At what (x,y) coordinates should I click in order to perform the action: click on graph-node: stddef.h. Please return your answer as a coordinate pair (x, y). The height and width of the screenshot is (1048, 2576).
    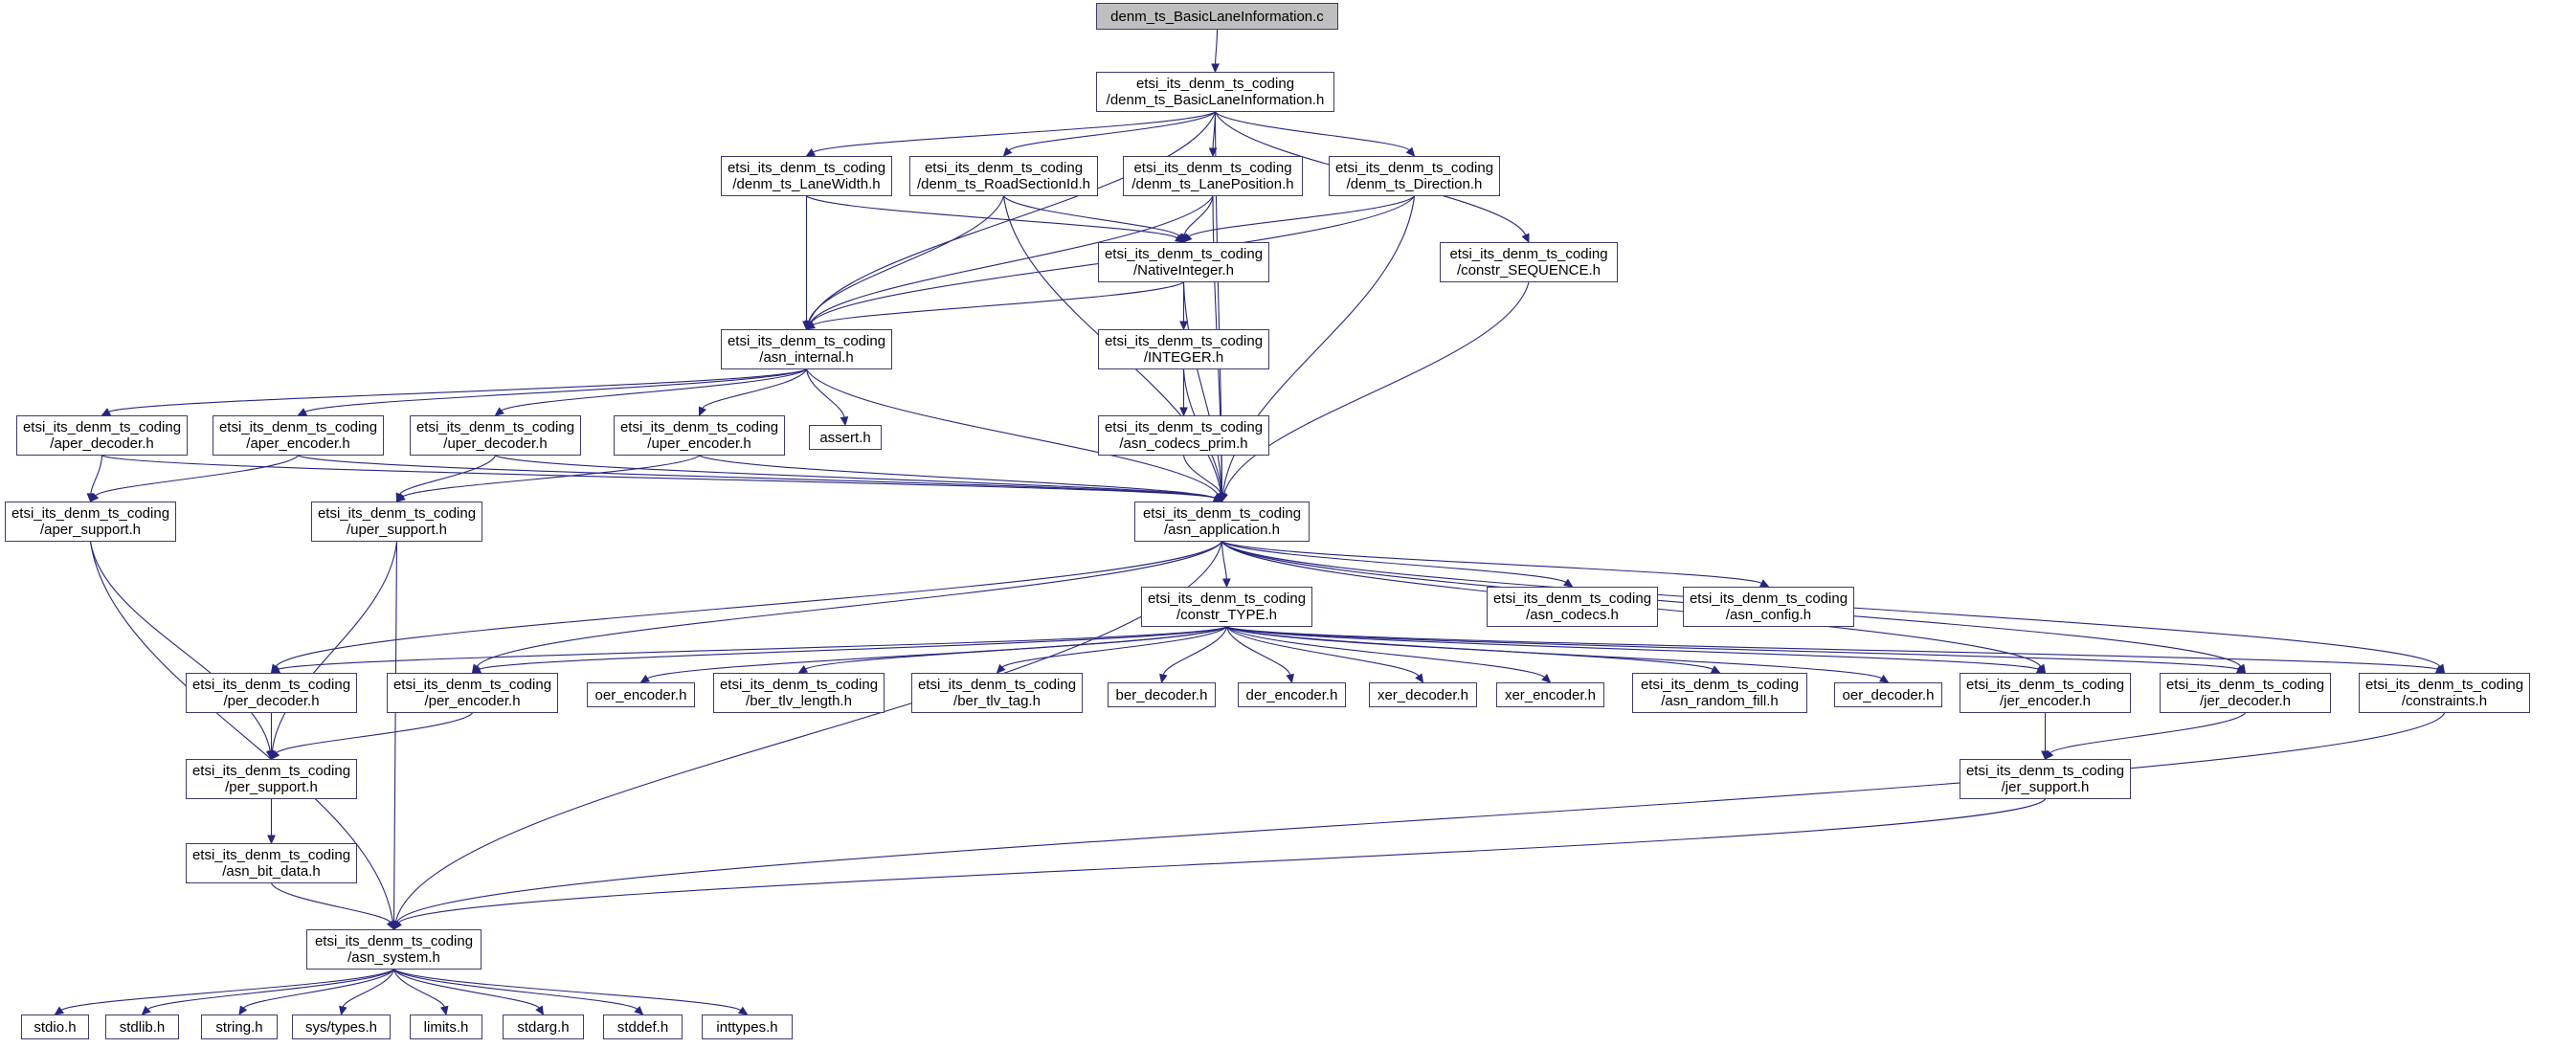
    Looking at the image, I should click on (643, 1027).